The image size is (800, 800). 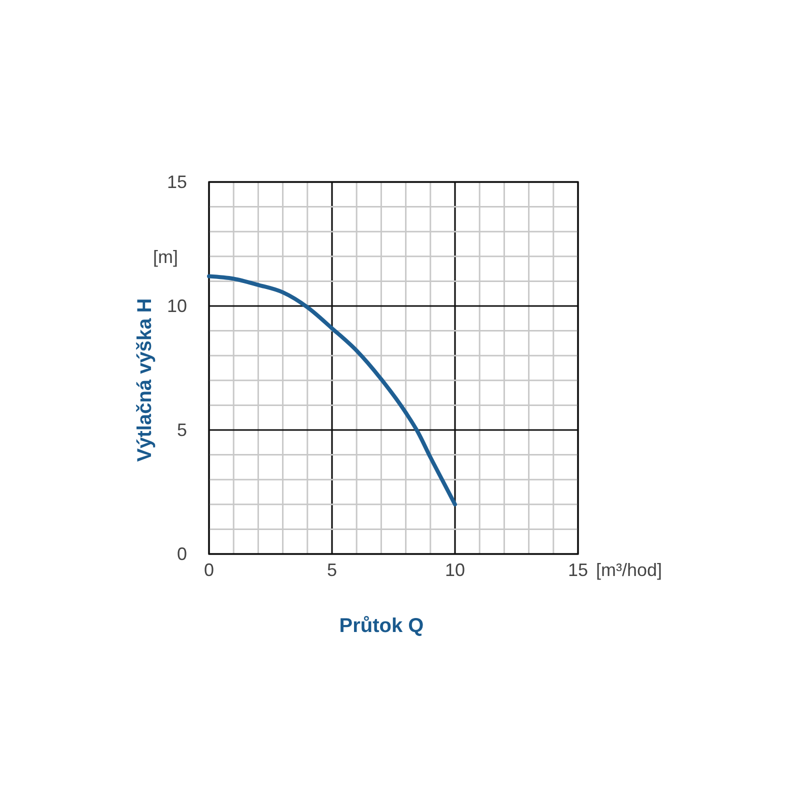 I want to click on y-tick-label: 15, so click(x=176, y=182).